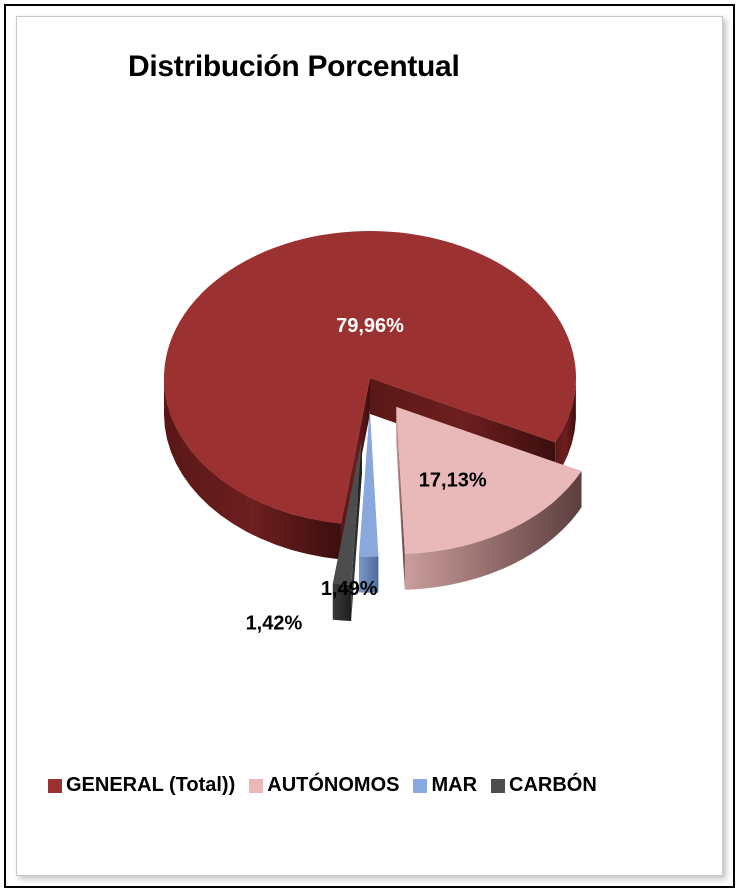  Describe the element at coordinates (347, 511) in the screenshot. I see `pie-slice-carbon` at that location.